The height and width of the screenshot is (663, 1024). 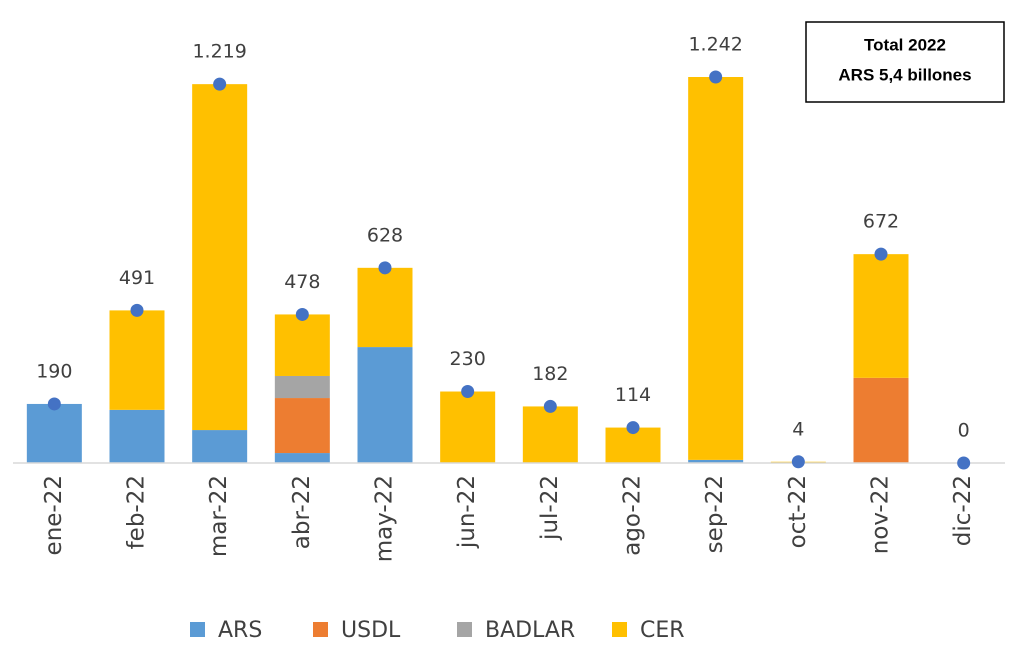 I want to click on data-label: 190, so click(x=54, y=371).